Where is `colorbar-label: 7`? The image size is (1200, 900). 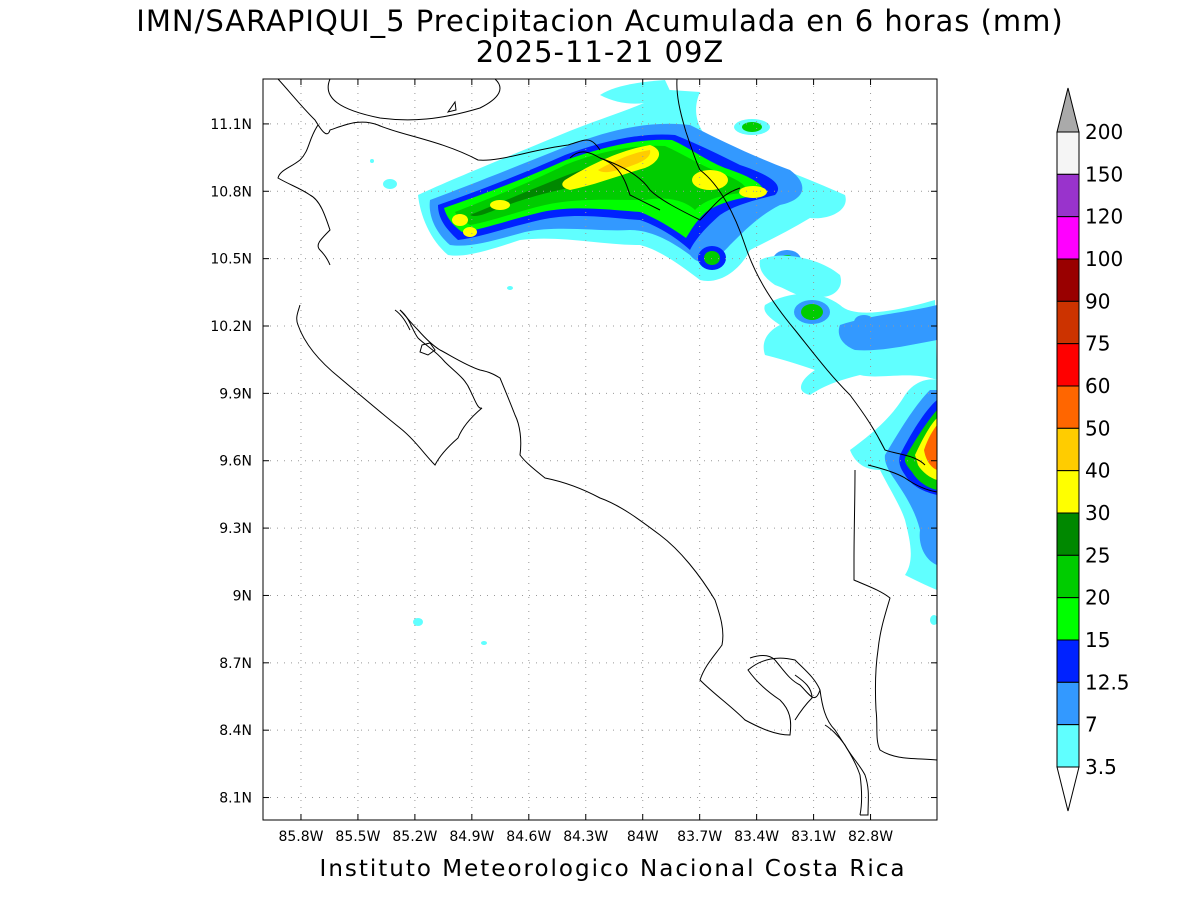 colorbar-label: 7 is located at coordinates (1091, 725).